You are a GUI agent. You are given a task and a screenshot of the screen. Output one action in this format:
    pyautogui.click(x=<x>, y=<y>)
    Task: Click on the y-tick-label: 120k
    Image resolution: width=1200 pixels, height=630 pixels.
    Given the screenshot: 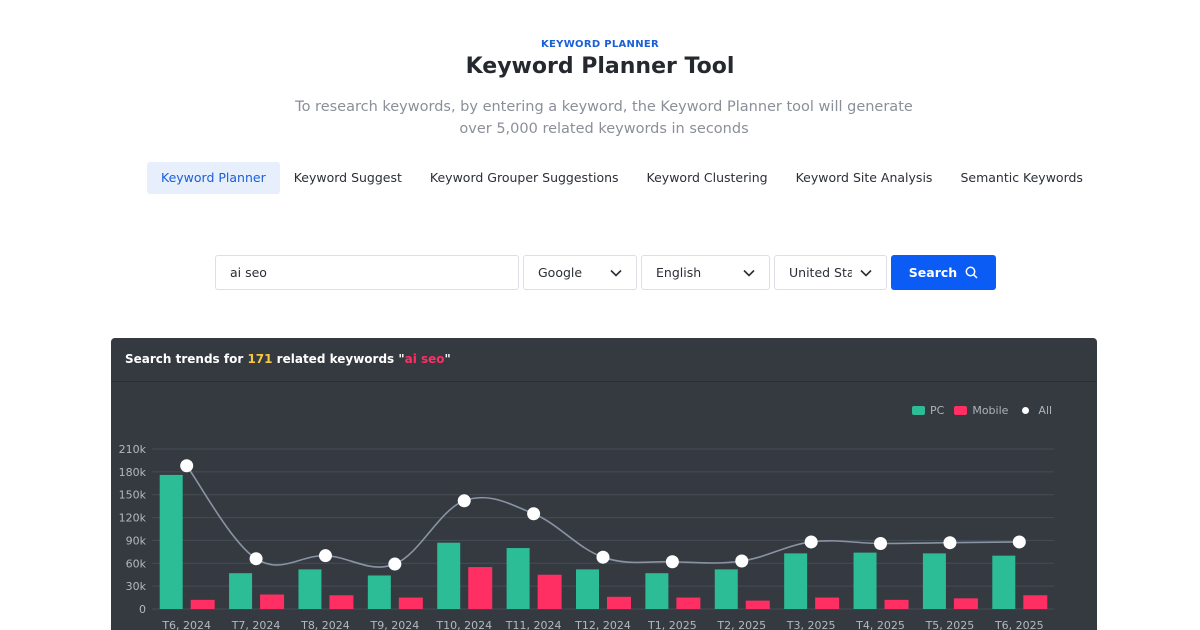 What is the action you would take?
    pyautogui.click(x=133, y=518)
    